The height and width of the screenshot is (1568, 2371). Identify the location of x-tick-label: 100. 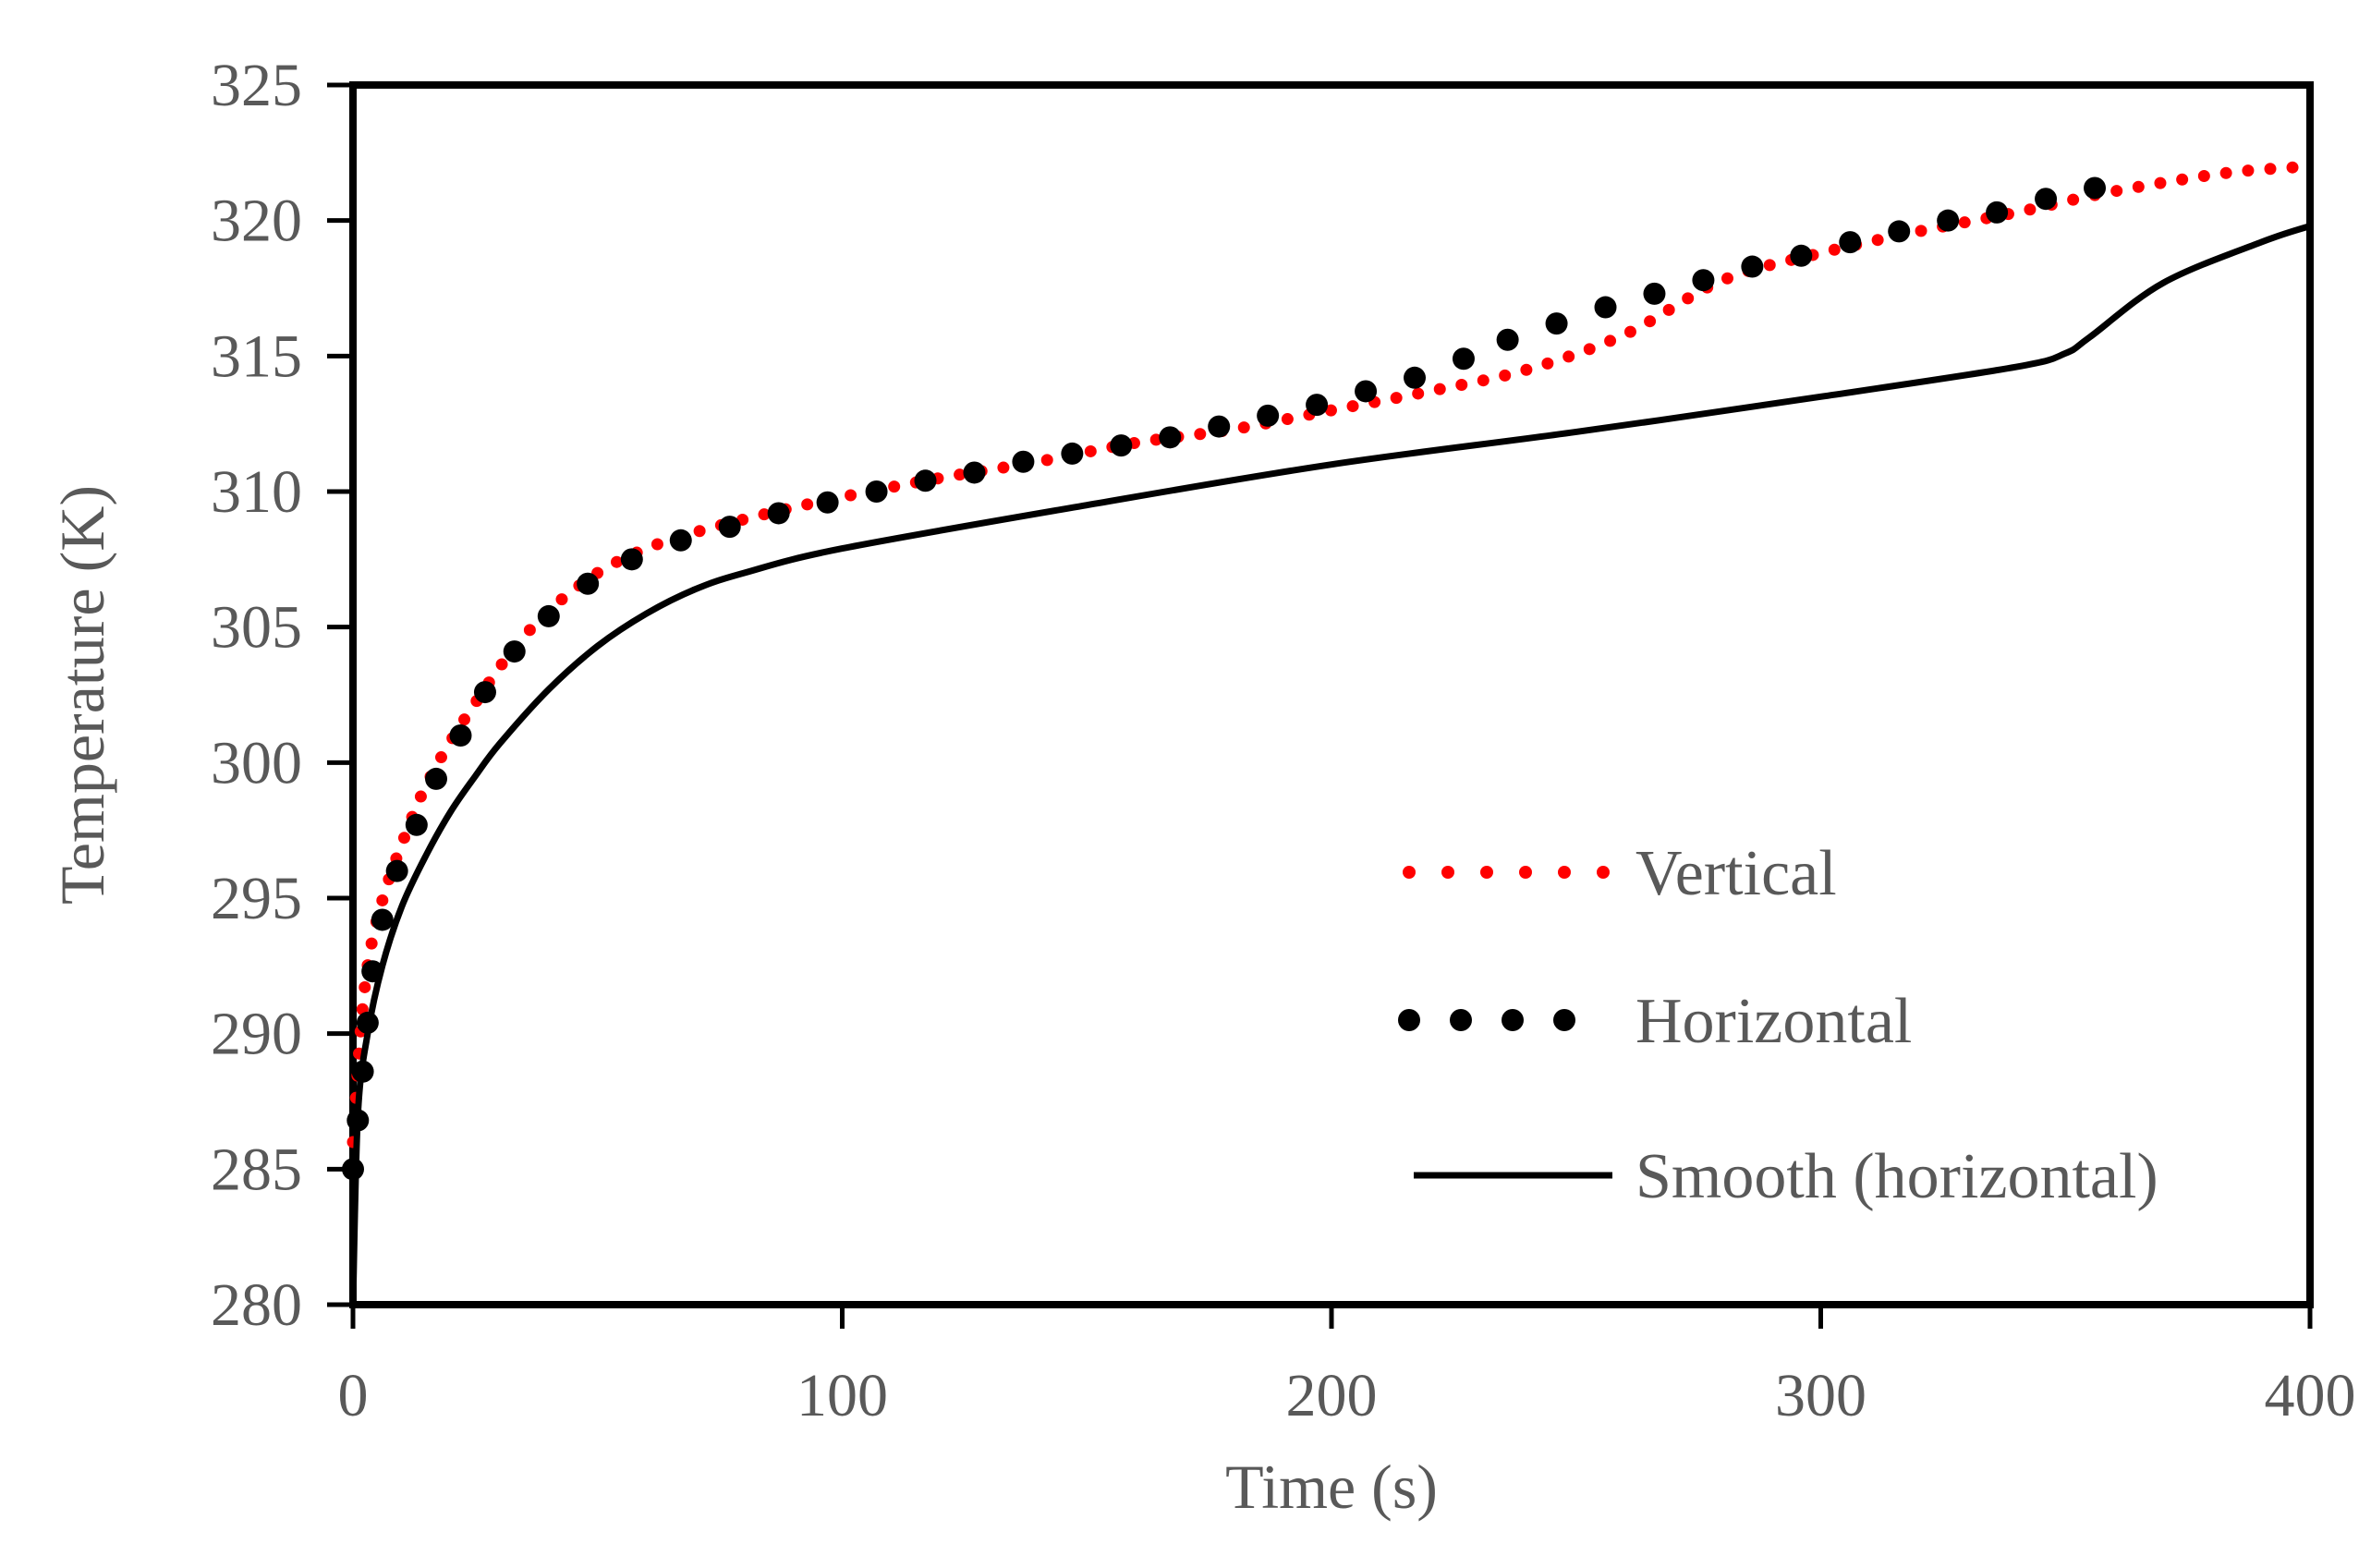
(842, 1395).